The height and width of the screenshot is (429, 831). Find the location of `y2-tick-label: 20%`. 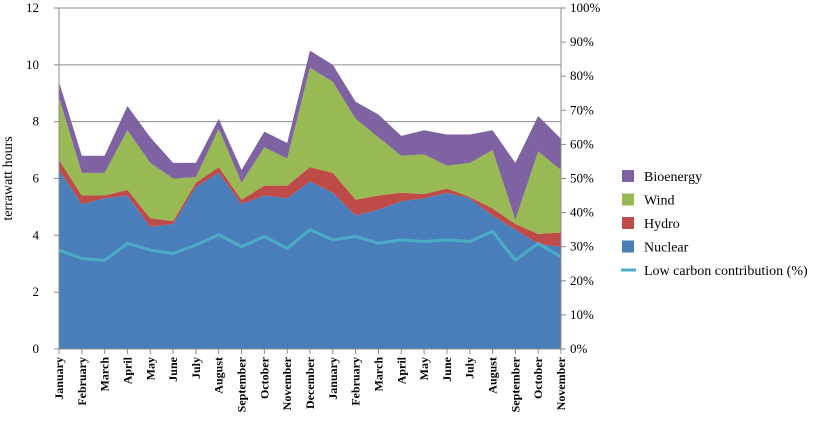

y2-tick-label: 20% is located at coordinates (582, 280).